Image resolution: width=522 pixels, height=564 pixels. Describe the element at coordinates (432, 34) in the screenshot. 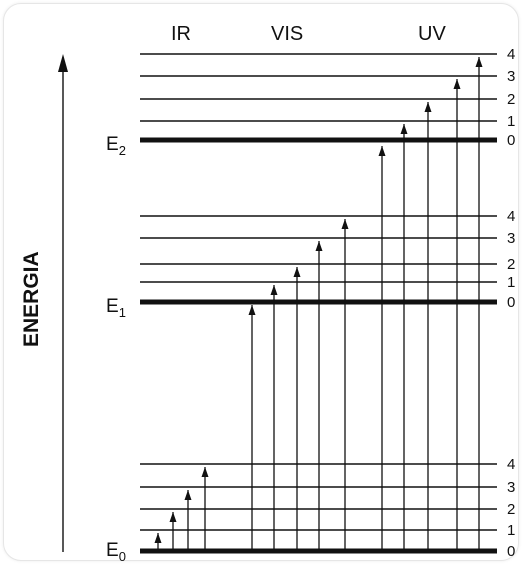

I see `region-label-uv: UV` at that location.